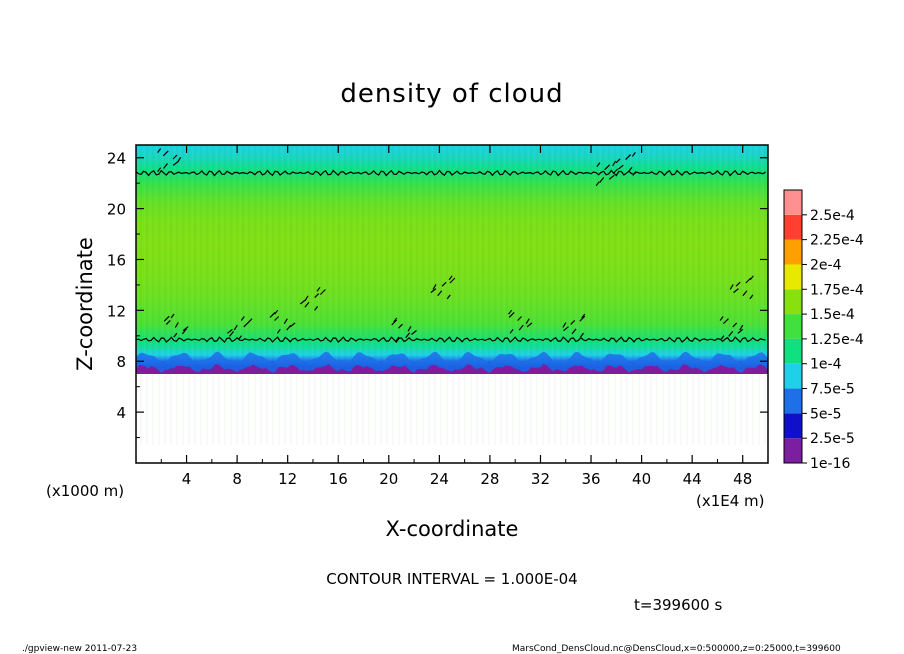 The height and width of the screenshot is (654, 904). I want to click on y-tick-label: 20, so click(116, 210).